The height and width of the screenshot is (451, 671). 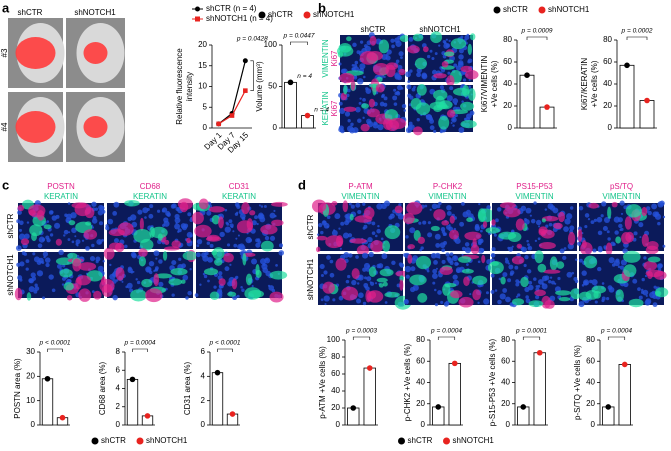 What do you see at coordinates (577, 382) in the screenshot?
I see `y-axis-label: p-S/TQ +Ve cells (%)` at bounding box center [577, 382].